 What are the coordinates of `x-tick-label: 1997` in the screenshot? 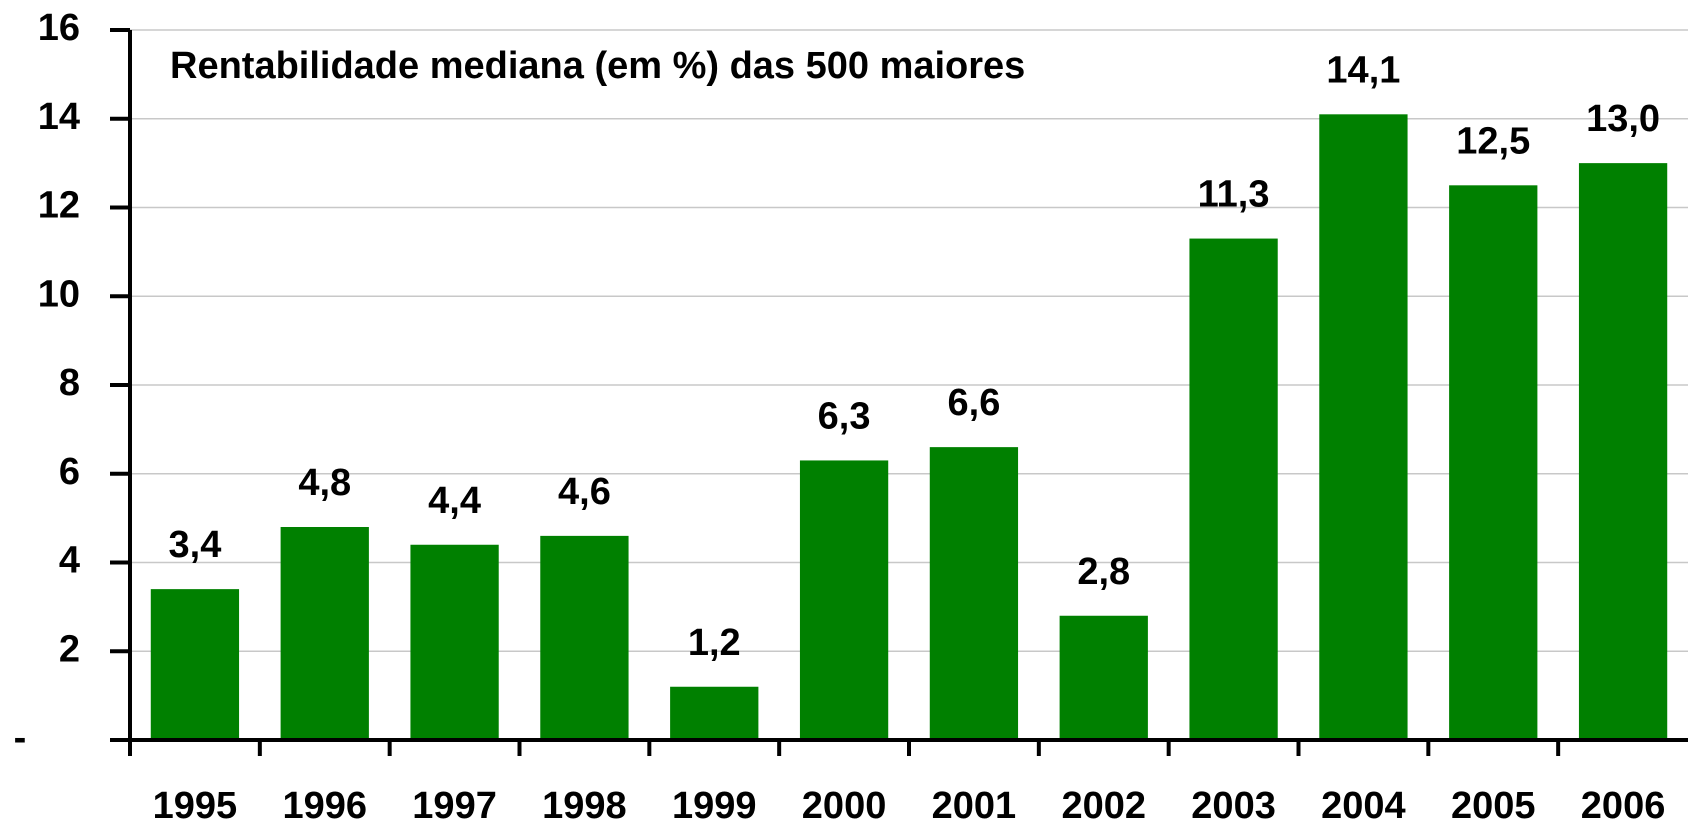 It's located at (454, 805).